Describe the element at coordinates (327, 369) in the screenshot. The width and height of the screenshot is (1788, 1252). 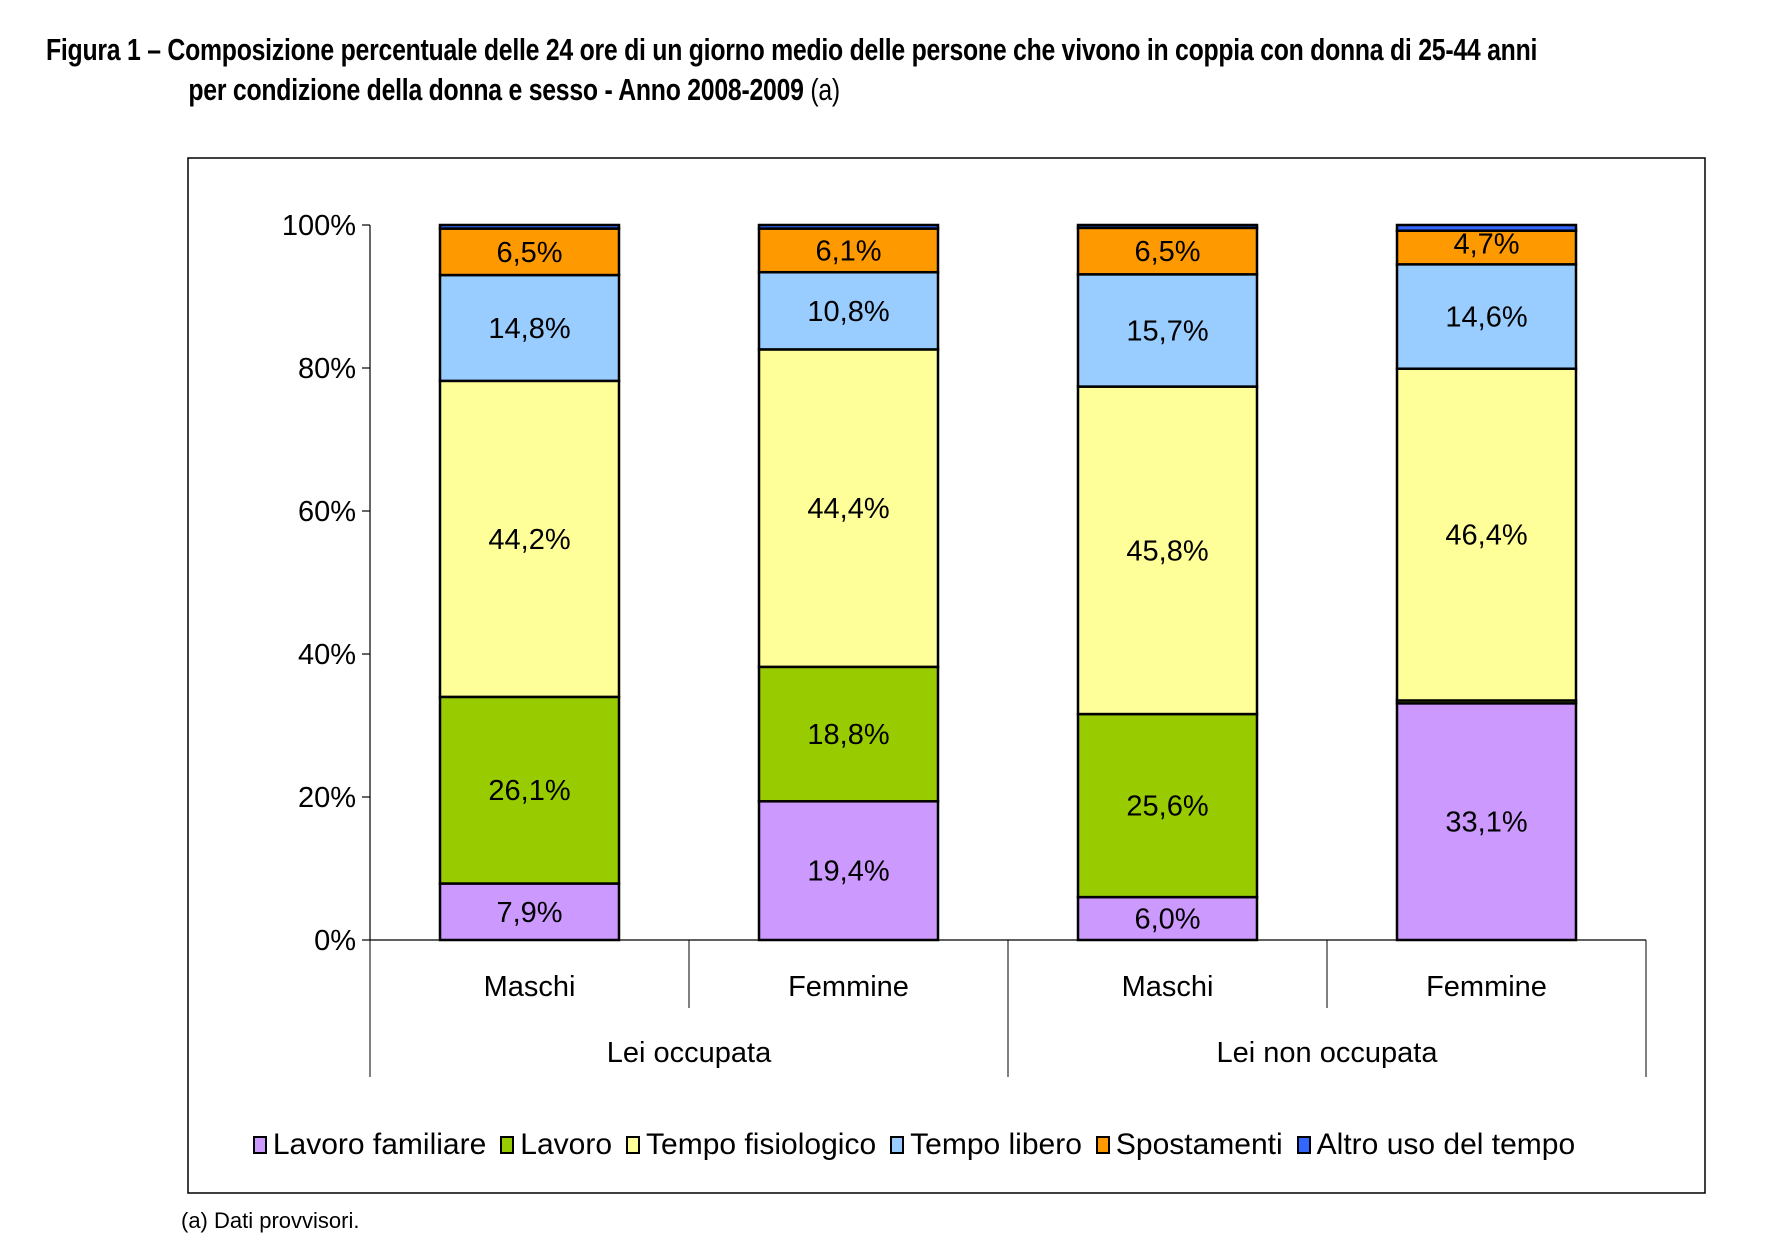
I see `y-tick-label: 80%` at that location.